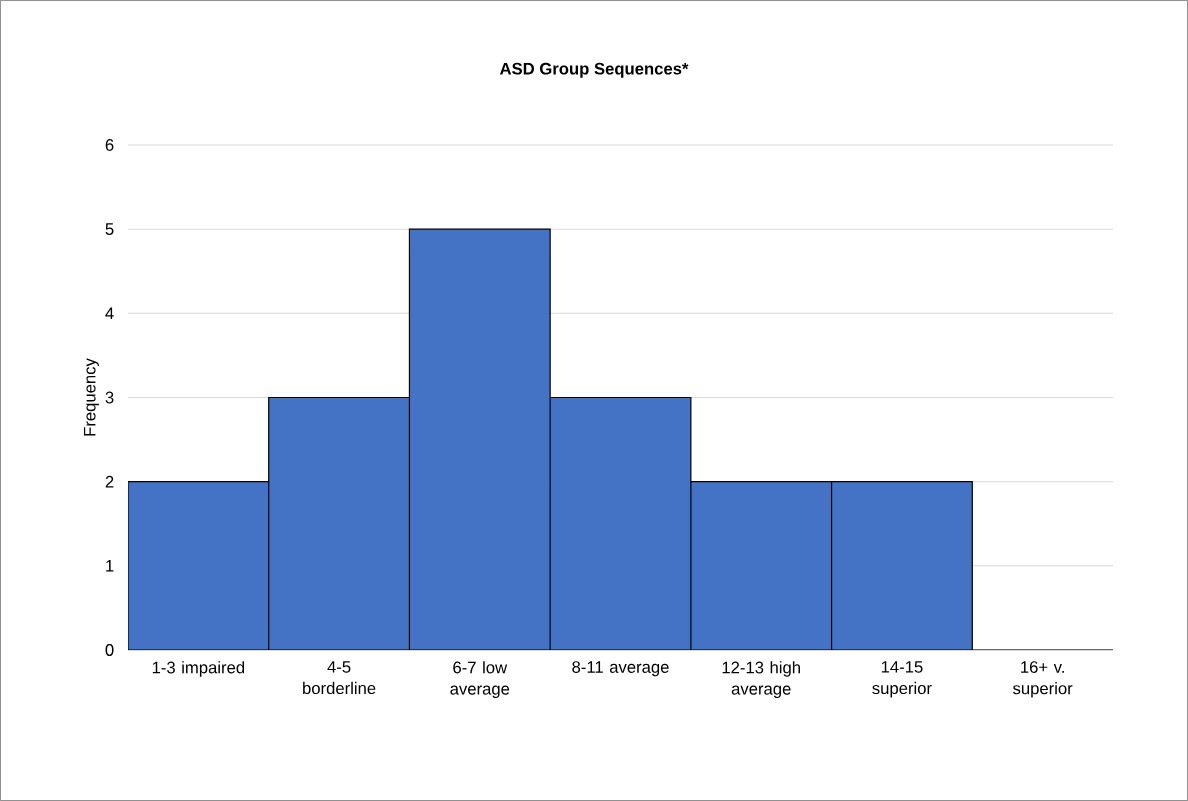 This screenshot has height=801, width=1188. What do you see at coordinates (620, 669) in the screenshot?
I see `x-tick-label: 8-11 average` at bounding box center [620, 669].